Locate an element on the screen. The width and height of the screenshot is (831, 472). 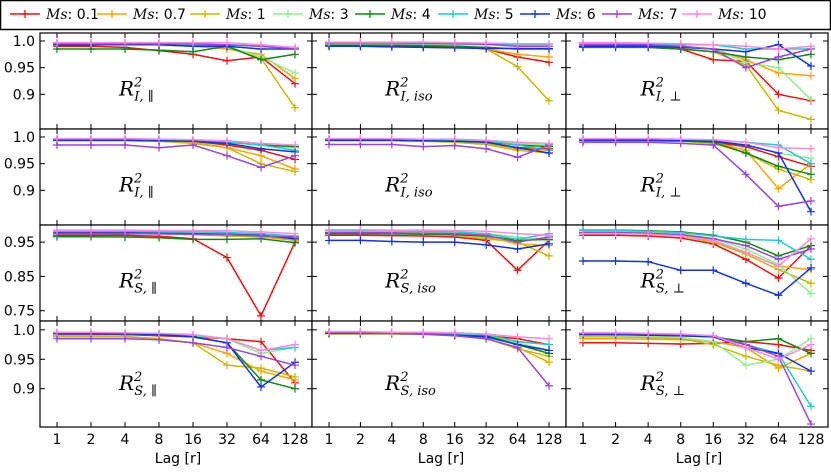
panel-0-2: R2 I, ⊥ is located at coordinates (697, 81).